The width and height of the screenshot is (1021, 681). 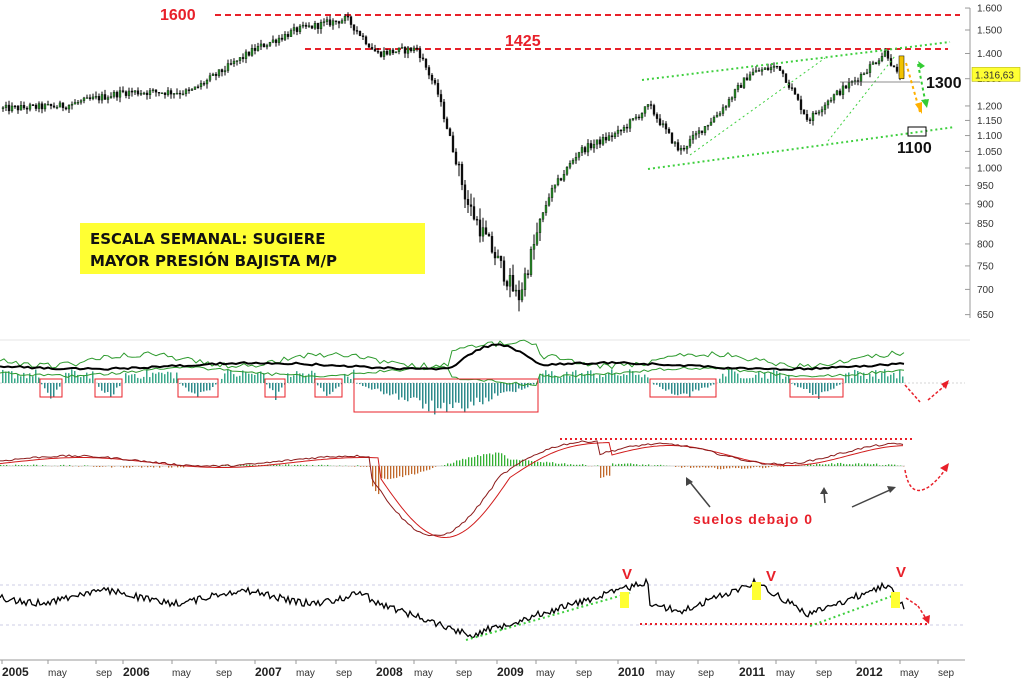 I want to click on panel1-black-line, so click(x=452, y=357).